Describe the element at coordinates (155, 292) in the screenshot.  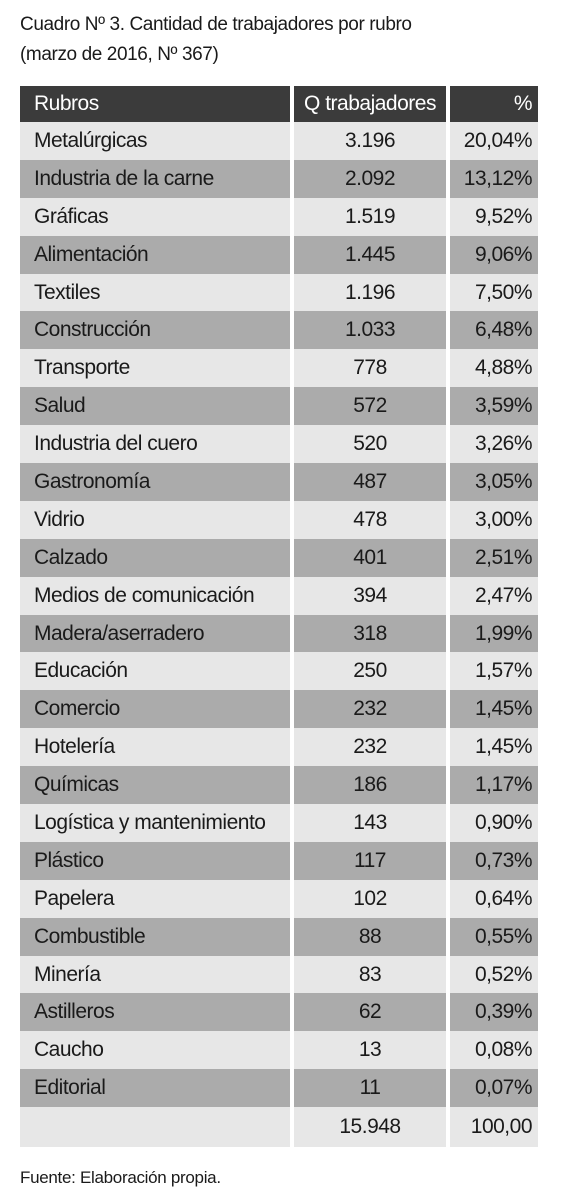
I see `row-label: Textiles` at that location.